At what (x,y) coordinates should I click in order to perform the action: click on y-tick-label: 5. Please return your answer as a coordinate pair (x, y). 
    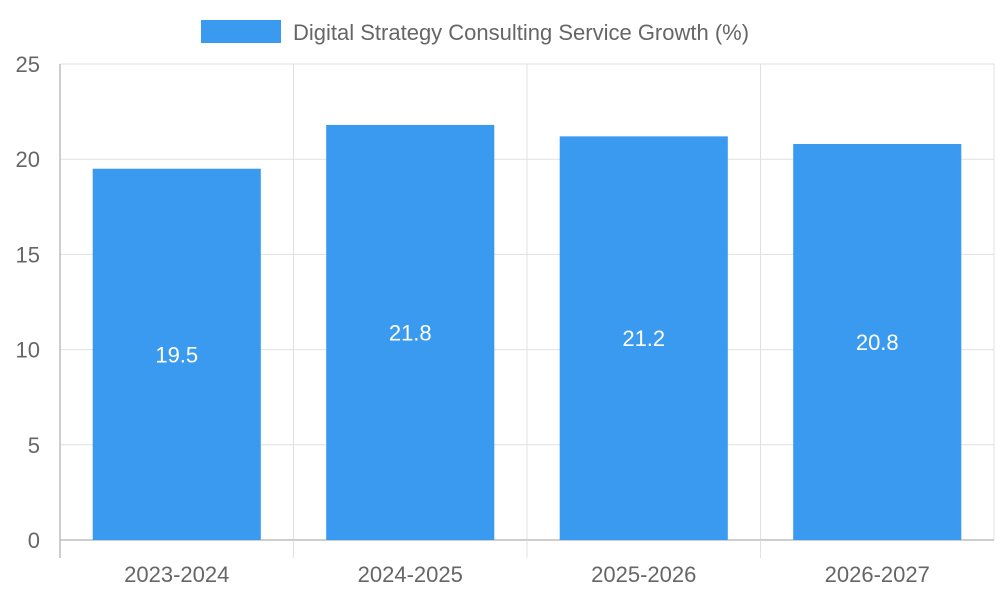
    Looking at the image, I should click on (34, 445).